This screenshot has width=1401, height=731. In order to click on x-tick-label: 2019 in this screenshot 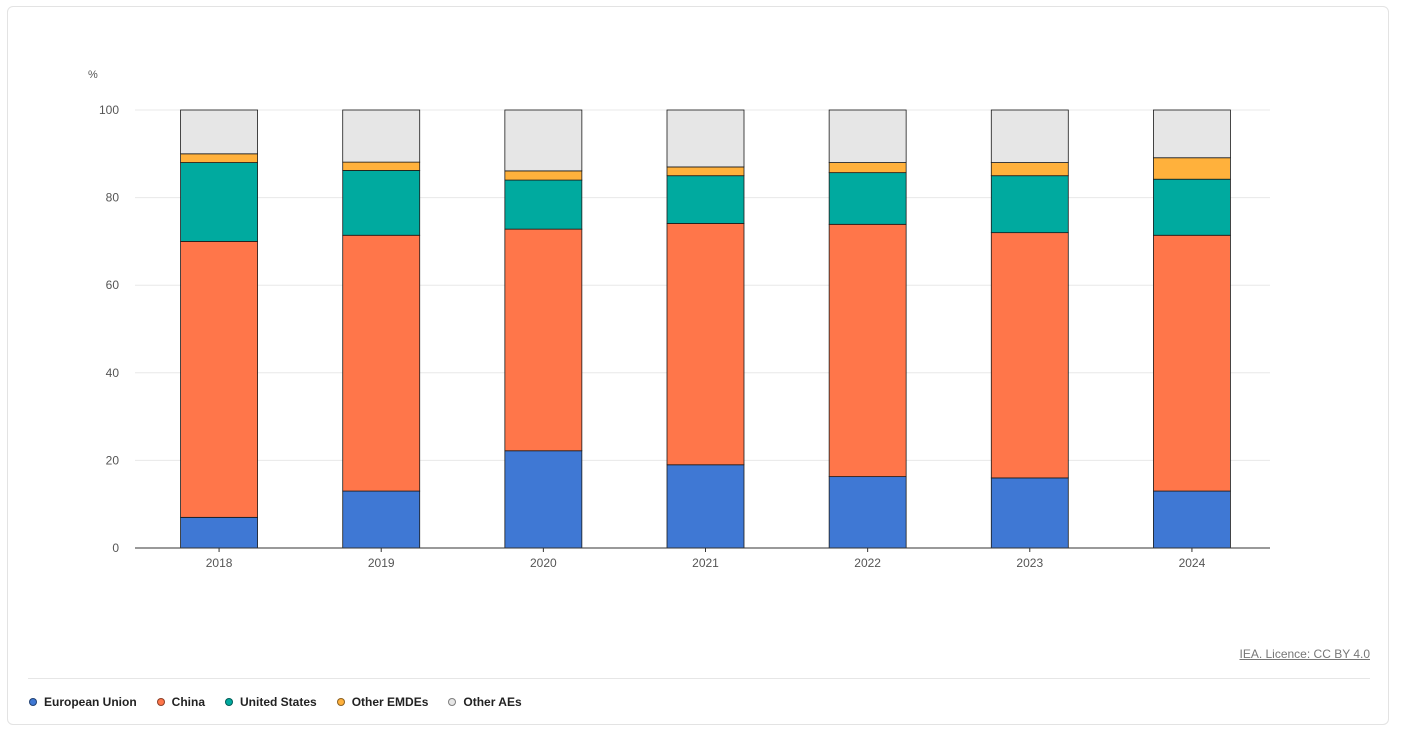, I will do `click(381, 563)`.